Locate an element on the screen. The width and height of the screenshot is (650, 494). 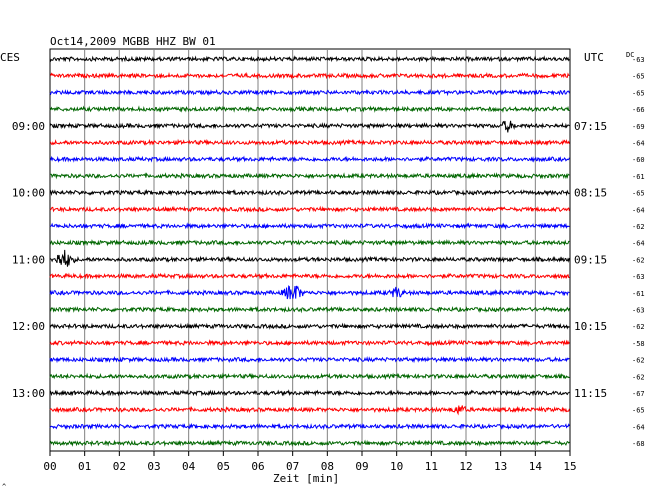
x-tick-group: 00 01 02 03 04 05 06 07 08 09 10 11 12 13 14 15 is located at coordinates (310, 462).